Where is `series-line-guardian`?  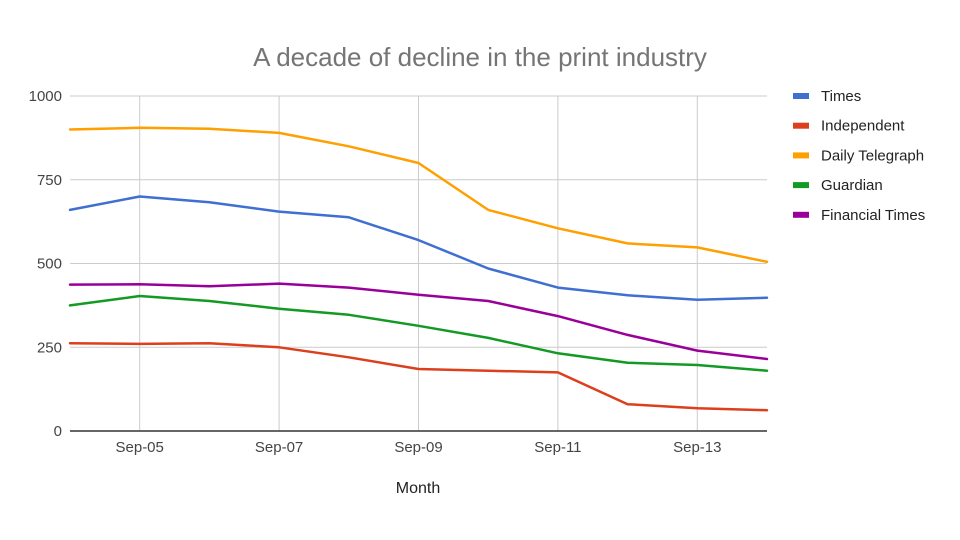 series-line-guardian is located at coordinates (418, 333).